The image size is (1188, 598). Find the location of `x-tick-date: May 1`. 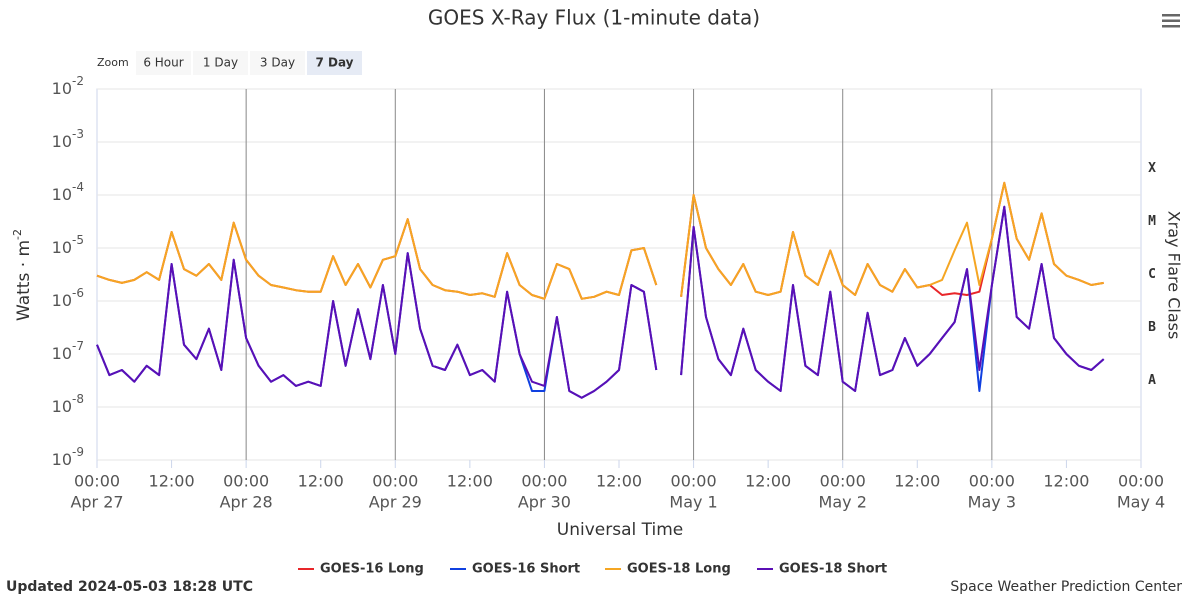

x-tick-date: May 1 is located at coordinates (693, 502).